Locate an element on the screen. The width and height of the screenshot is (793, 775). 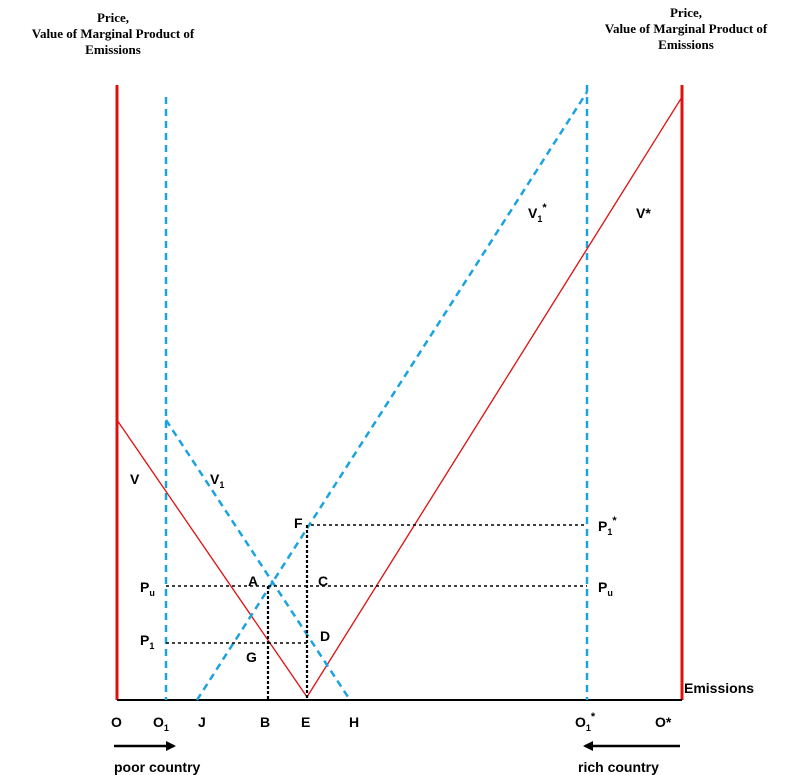
price-p1-left: P1 is located at coordinates (147, 641).